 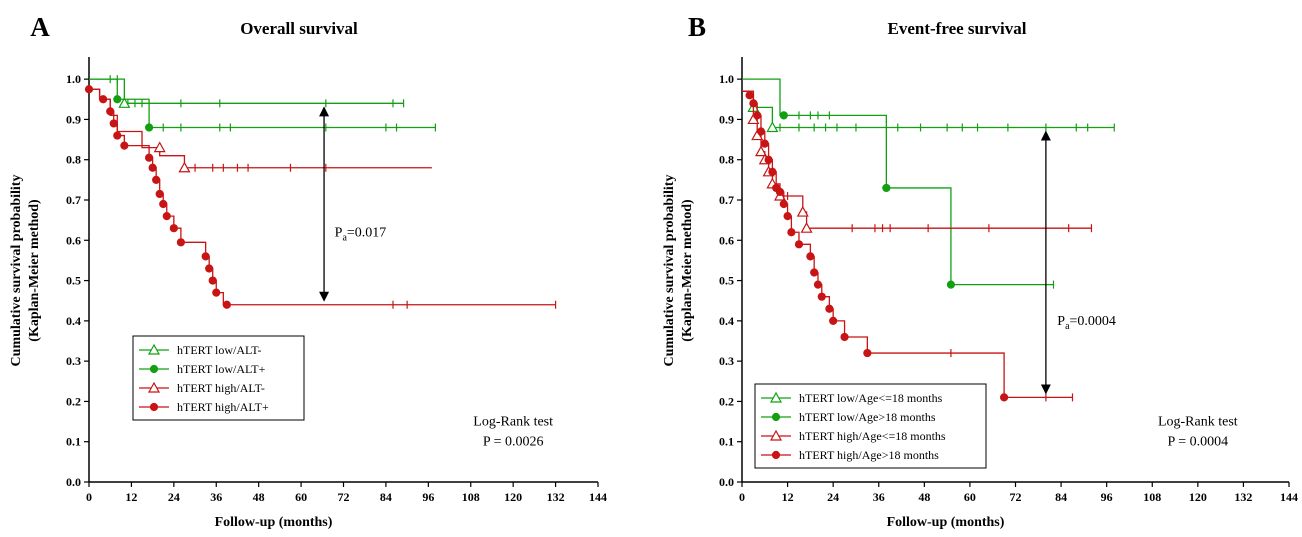 What do you see at coordinates (1198, 422) in the screenshot?
I see `log-rank-label: Log-Rank test` at bounding box center [1198, 422].